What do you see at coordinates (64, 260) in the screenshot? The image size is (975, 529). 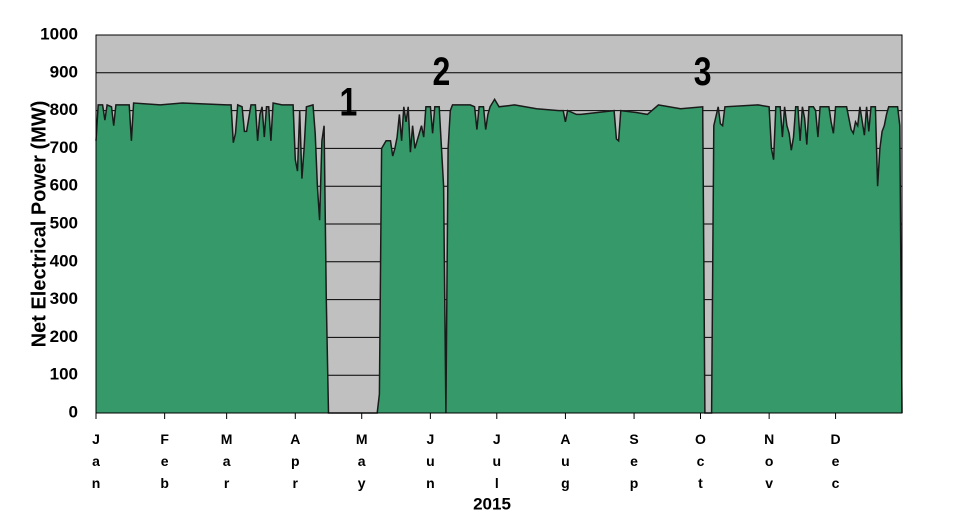 I see `y-tick-label: 400` at bounding box center [64, 260].